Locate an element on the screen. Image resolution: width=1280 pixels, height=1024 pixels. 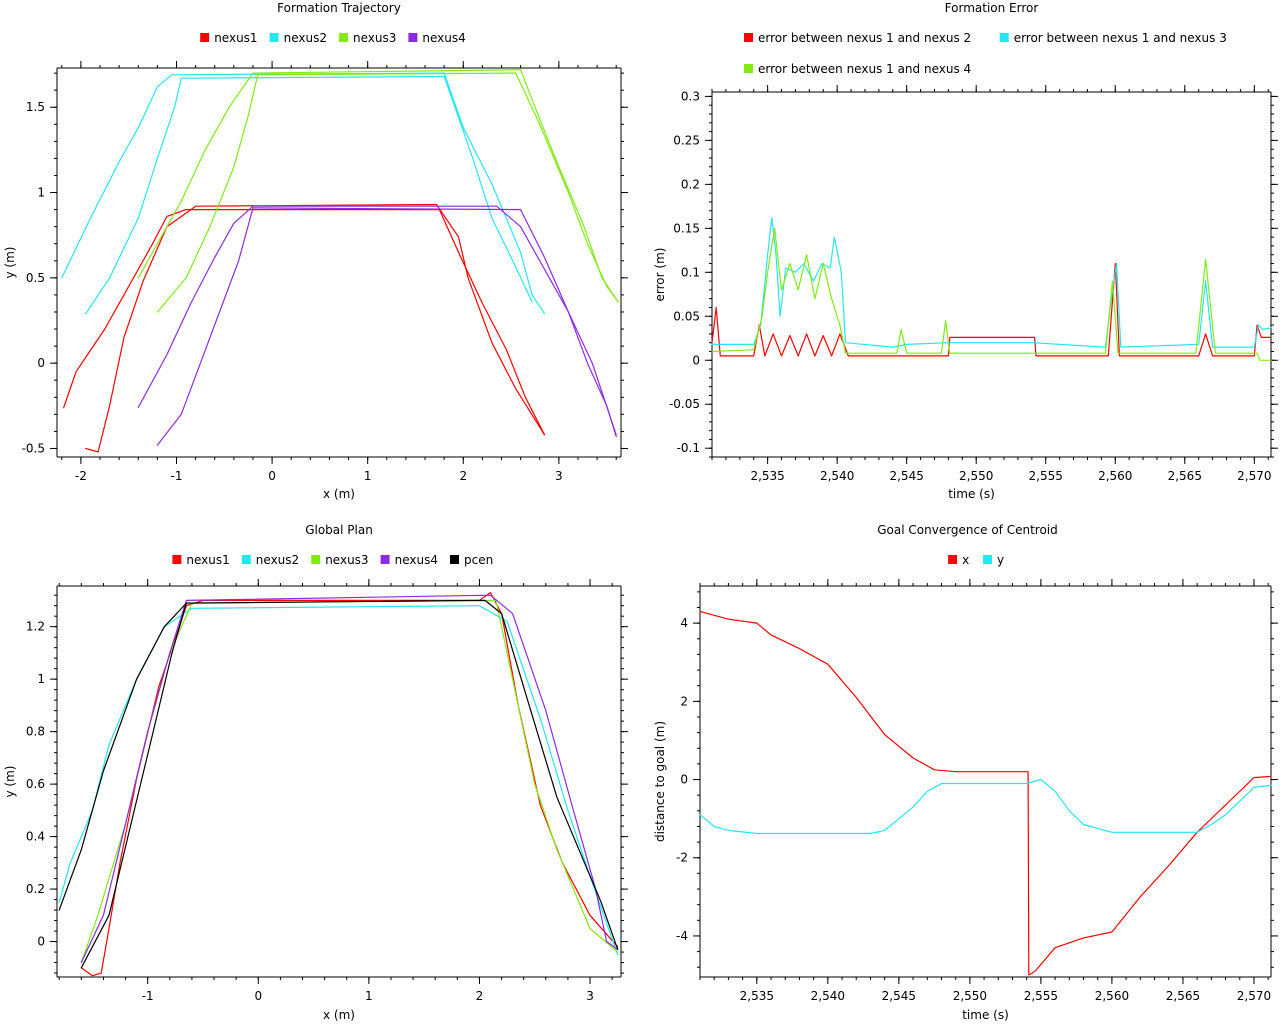
y-tick-label: 1.5 is located at coordinates (35, 107).